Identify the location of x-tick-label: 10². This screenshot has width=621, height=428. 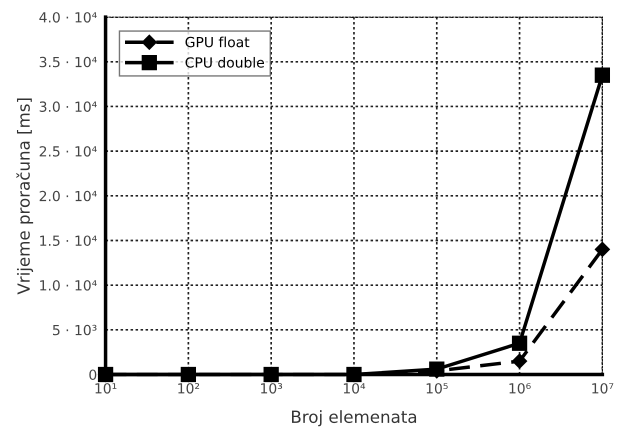
(189, 388).